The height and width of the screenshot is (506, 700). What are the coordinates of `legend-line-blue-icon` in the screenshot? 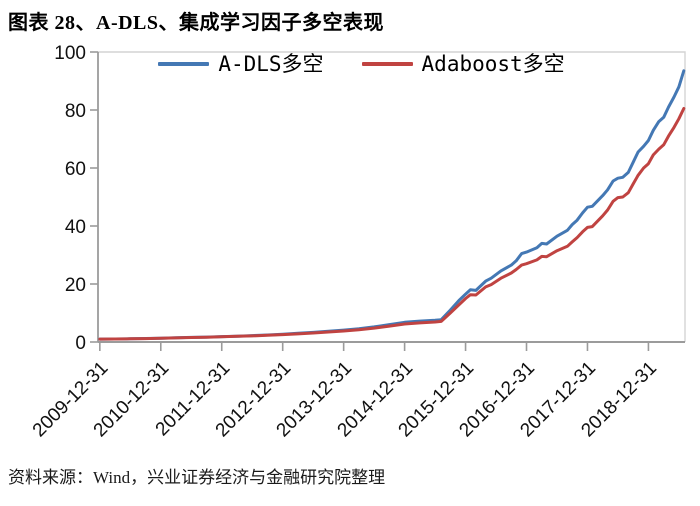 It's located at (184, 64).